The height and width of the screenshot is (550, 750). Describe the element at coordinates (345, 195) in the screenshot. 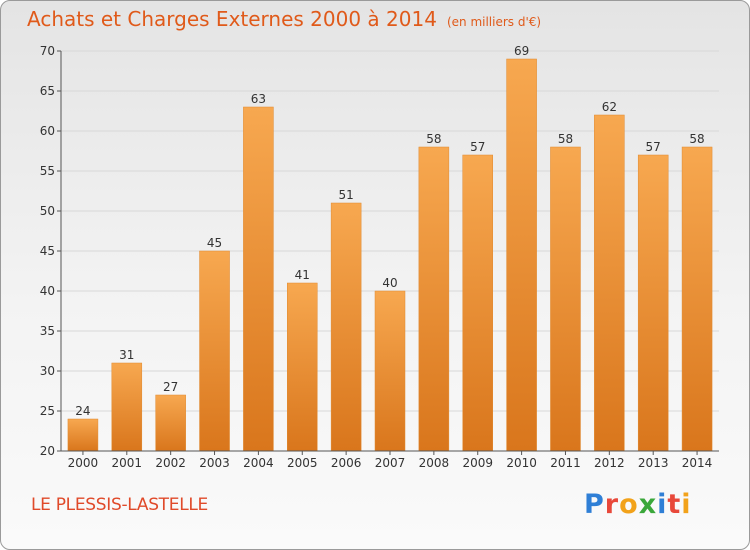

I see `data-label: 51` at that location.